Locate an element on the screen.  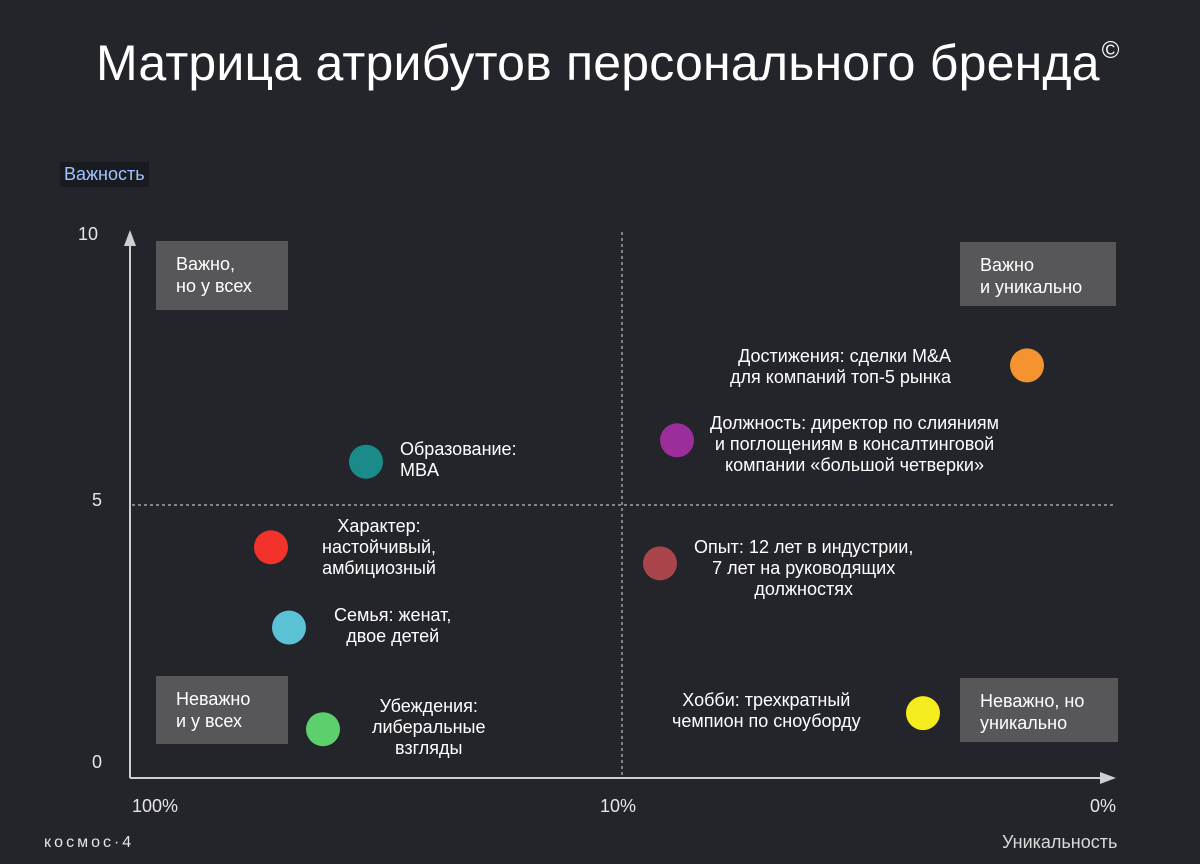
point-achievements is located at coordinates (1027, 365).